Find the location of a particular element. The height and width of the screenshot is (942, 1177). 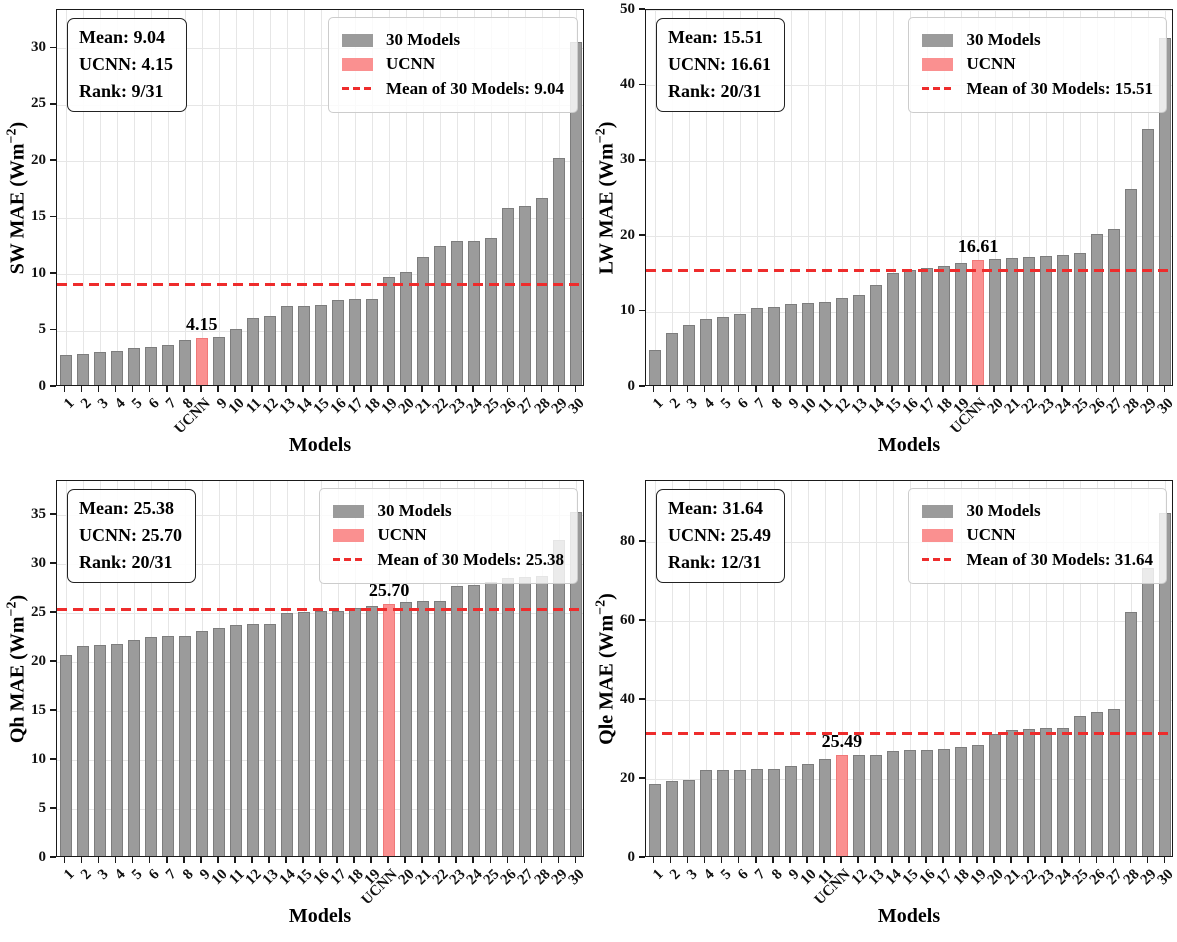

y-tick-label: 5 is located at coordinates (42, 807).